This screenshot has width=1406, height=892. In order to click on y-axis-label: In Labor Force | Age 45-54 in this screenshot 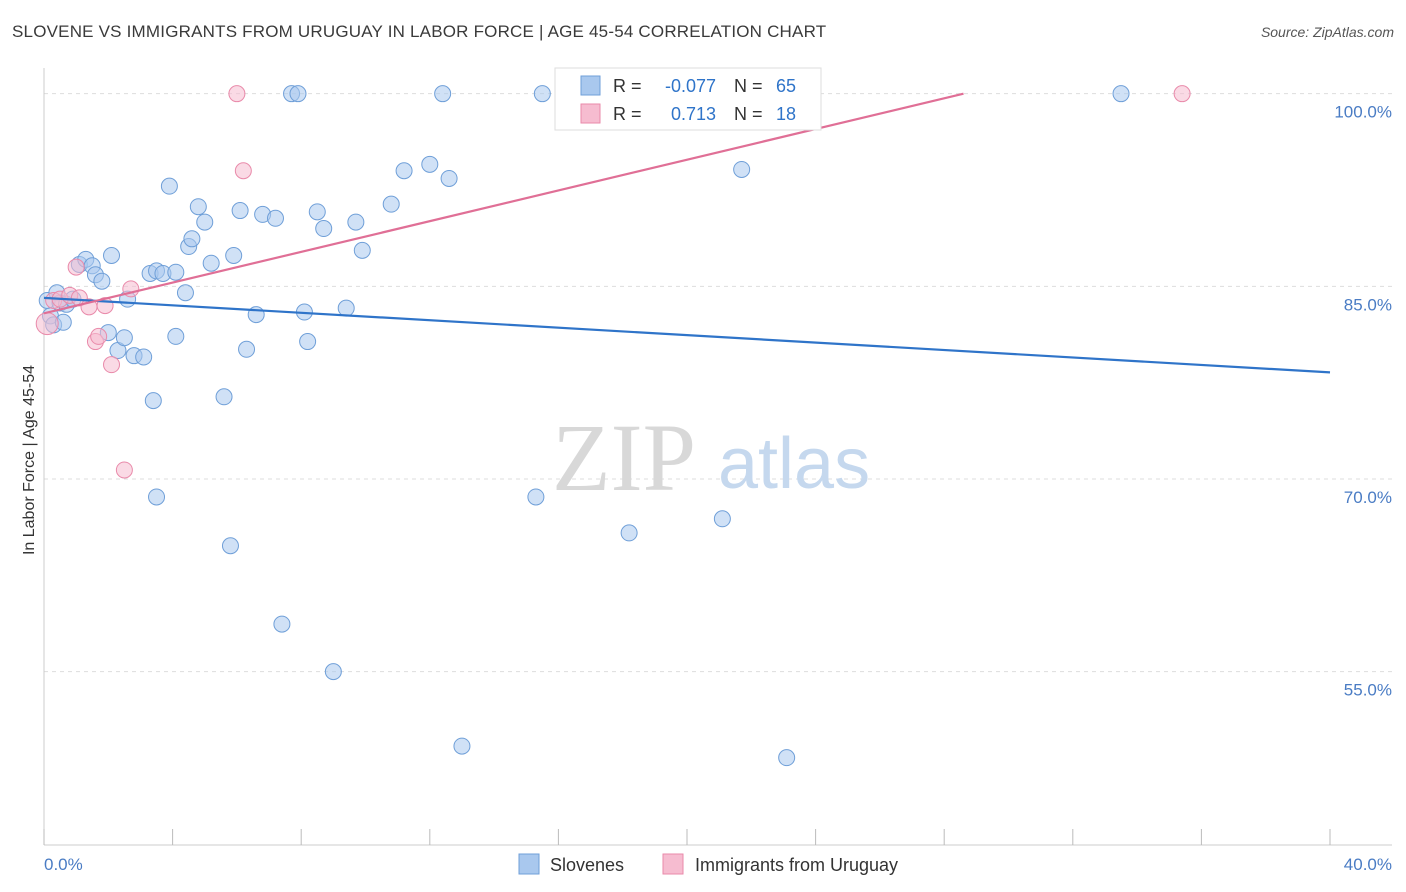, I will do `click(29, 460)`.